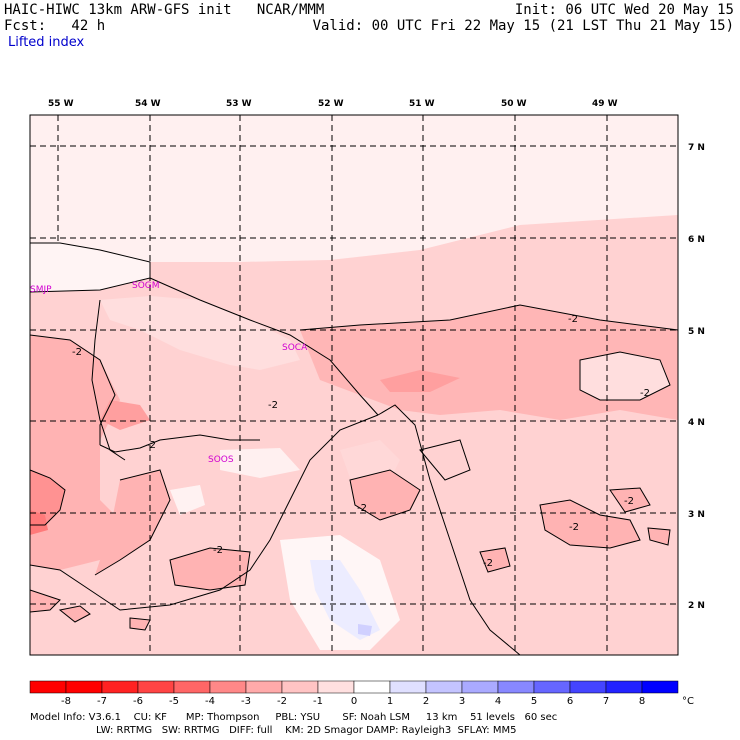 The width and height of the screenshot is (740, 740). What do you see at coordinates (390, 701) in the screenshot?
I see `colorbar-tick: 1` at bounding box center [390, 701].